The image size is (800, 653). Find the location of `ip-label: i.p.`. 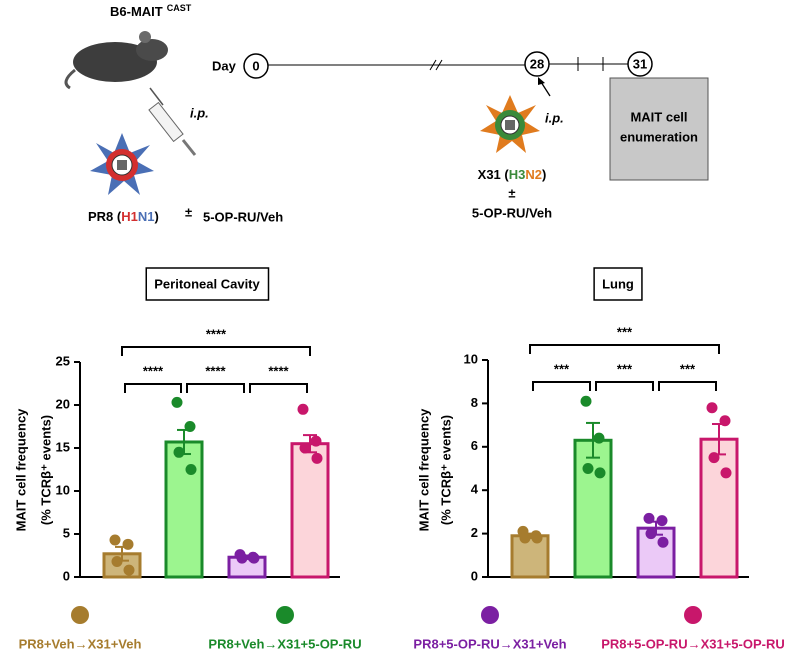

ip-label: i.p. is located at coordinates (199, 112).